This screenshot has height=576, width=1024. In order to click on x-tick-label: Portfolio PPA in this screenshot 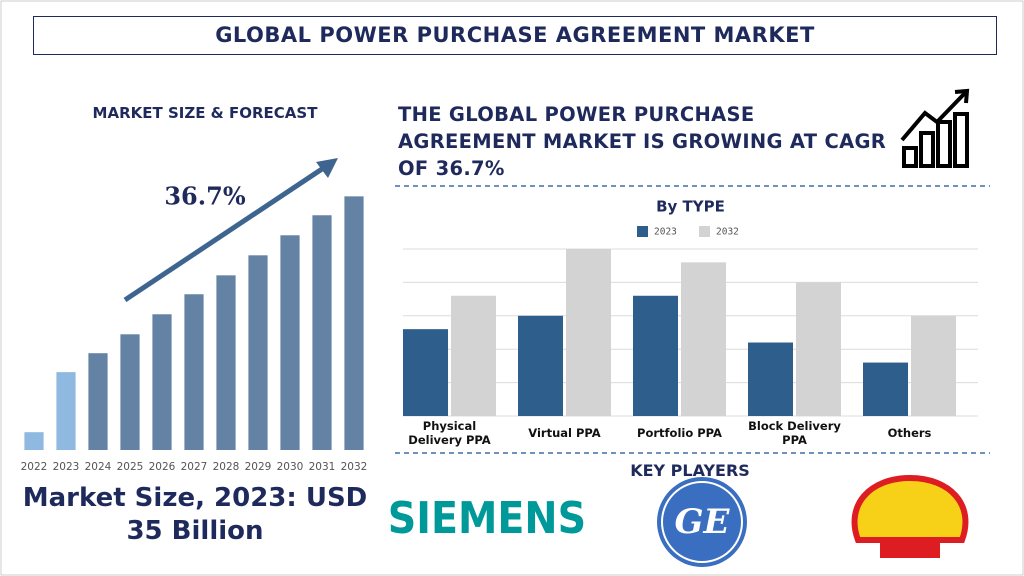, I will do `click(679, 433)`.